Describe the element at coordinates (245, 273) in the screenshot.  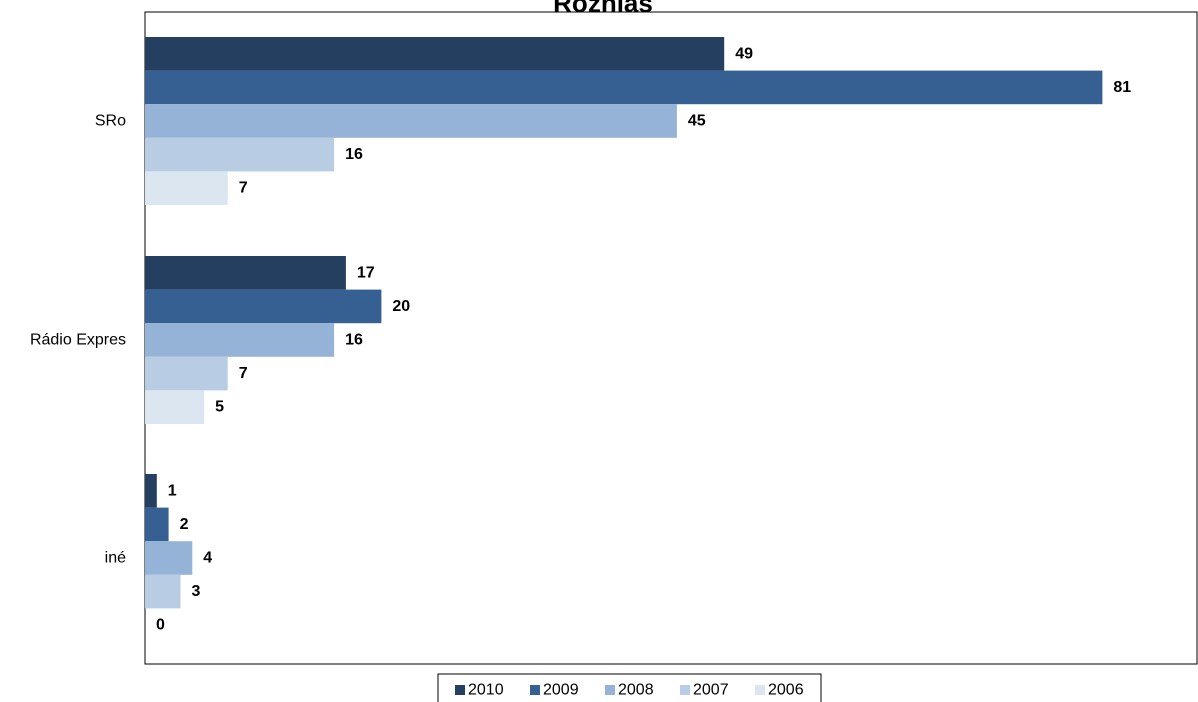
I see `bar-radio-expres-2010` at that location.